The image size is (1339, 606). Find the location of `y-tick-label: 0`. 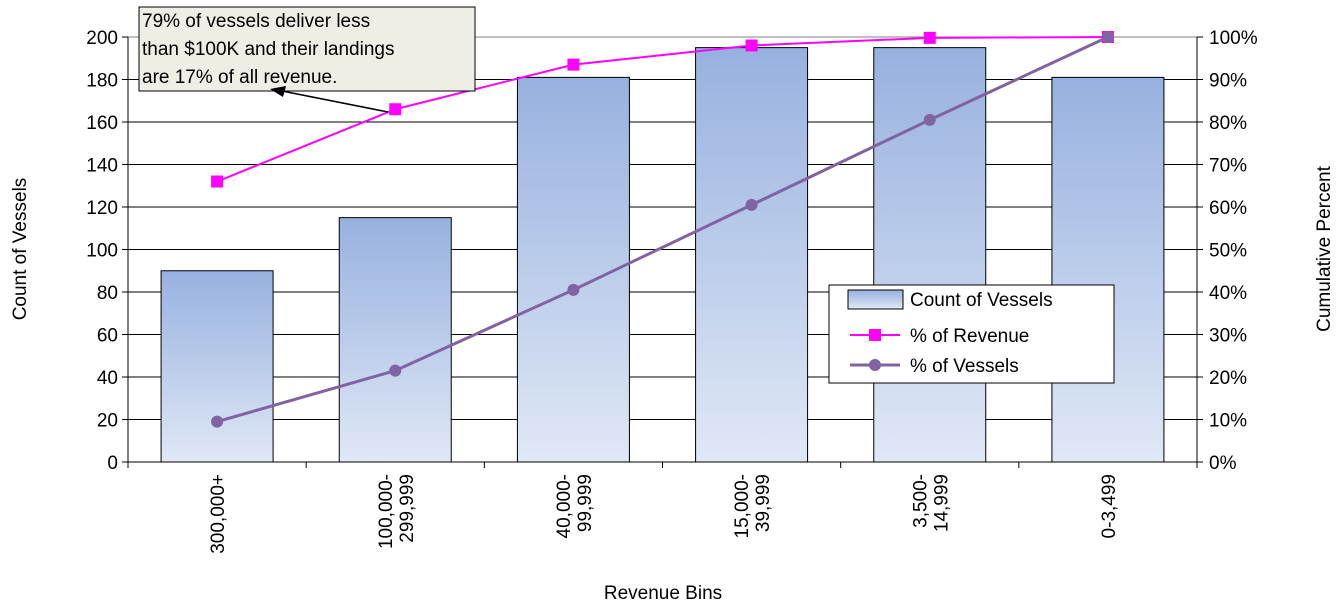

y-tick-label: 0 is located at coordinates (112, 463).